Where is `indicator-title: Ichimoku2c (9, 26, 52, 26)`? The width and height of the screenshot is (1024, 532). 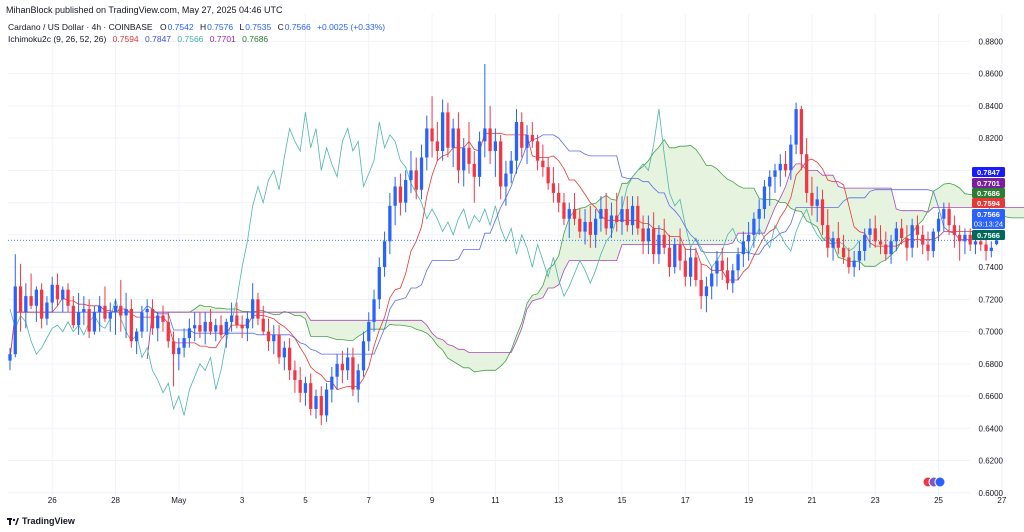 indicator-title: Ichimoku2c (9, 26, 52, 26) is located at coordinates (57, 39).